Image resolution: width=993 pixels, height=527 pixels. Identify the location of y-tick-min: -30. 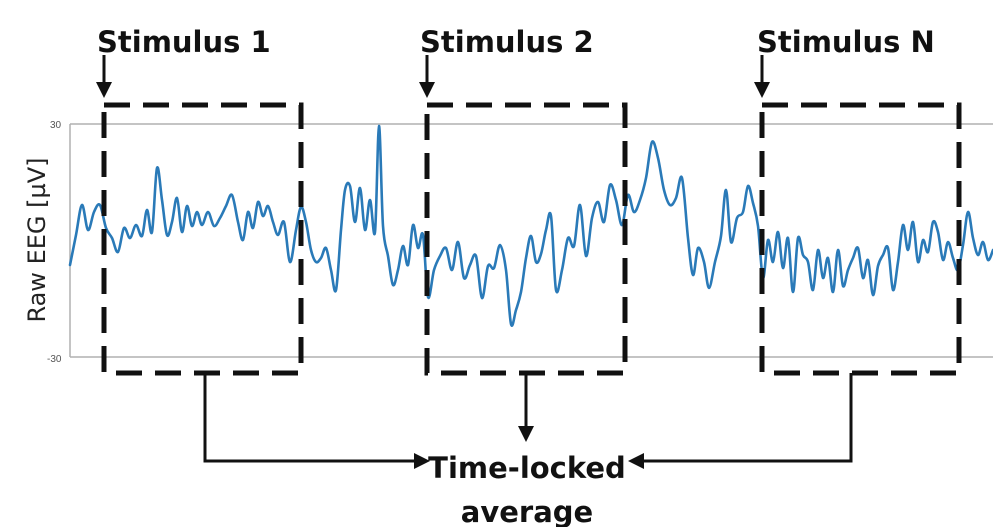
(54, 359).